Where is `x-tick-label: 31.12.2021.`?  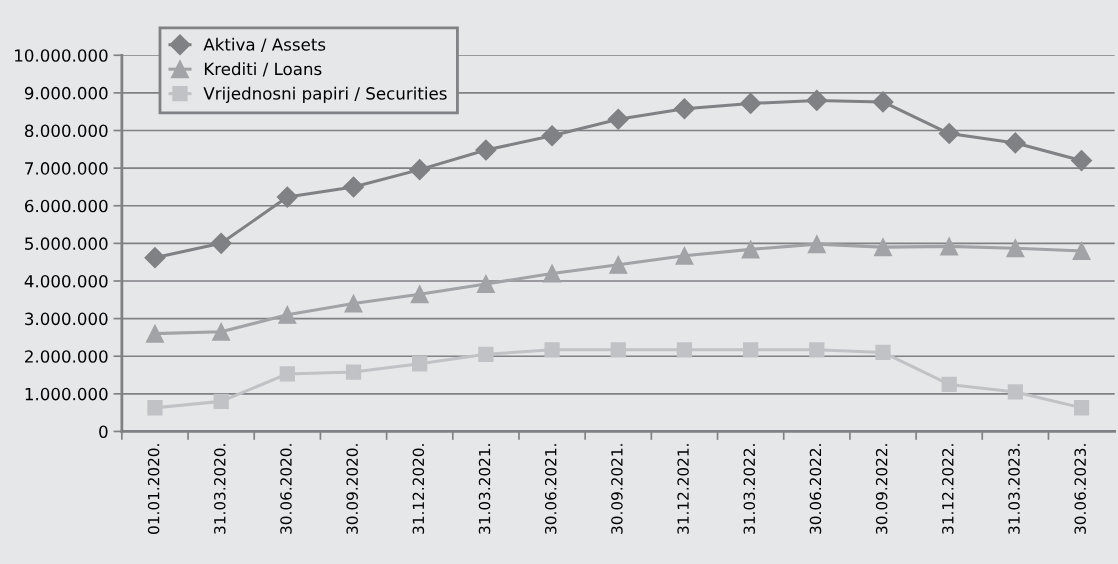 x-tick-label: 31.12.2021. is located at coordinates (683, 489).